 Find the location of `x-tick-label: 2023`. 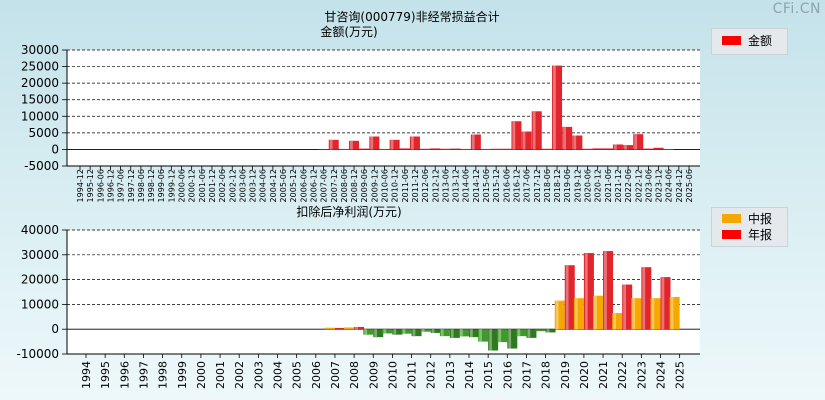

x-tick-label: 2023 is located at coordinates (641, 375).